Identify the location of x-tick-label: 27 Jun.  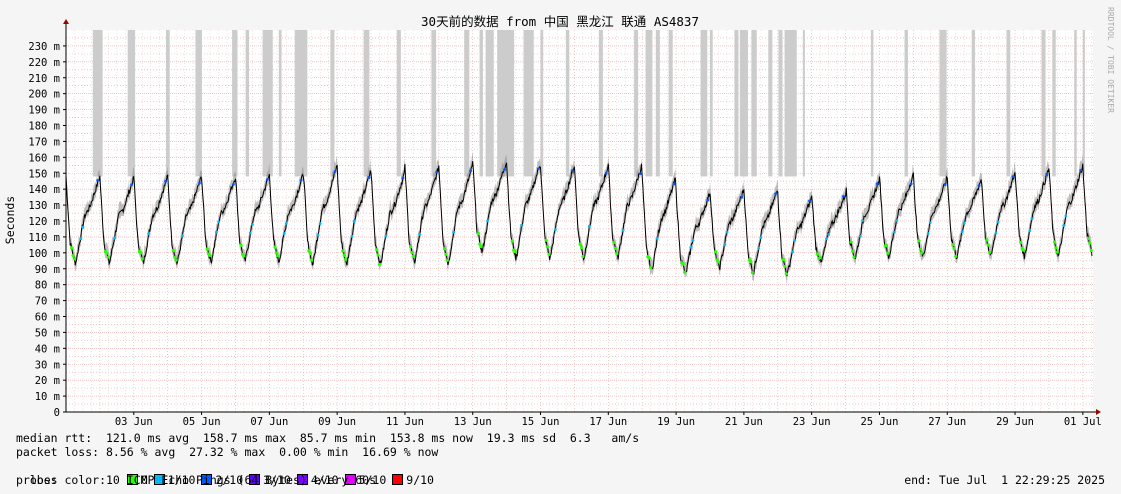
(947, 422).